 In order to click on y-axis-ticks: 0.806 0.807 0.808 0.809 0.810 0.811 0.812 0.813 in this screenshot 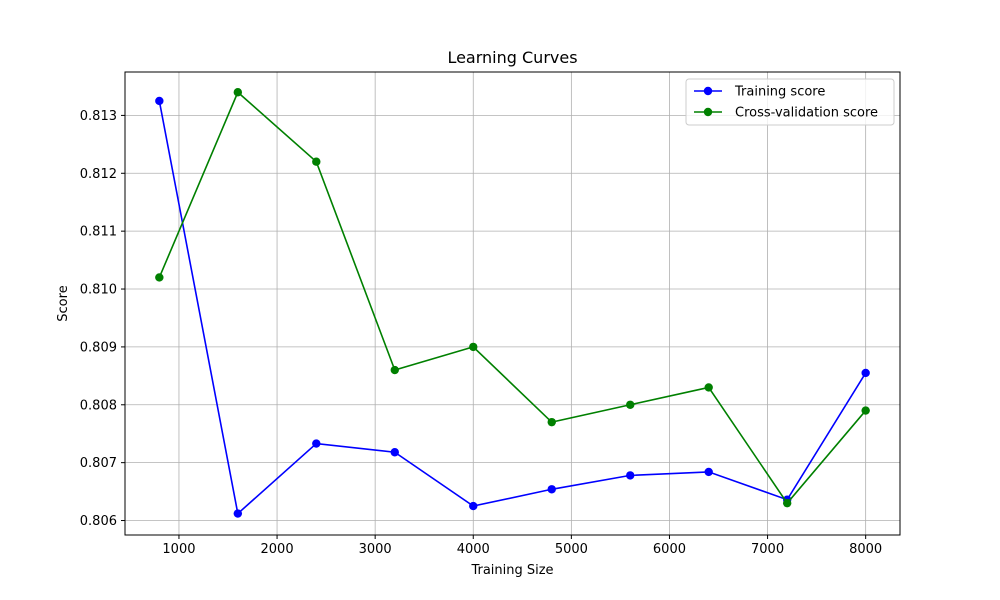, I will do `click(102, 319)`.